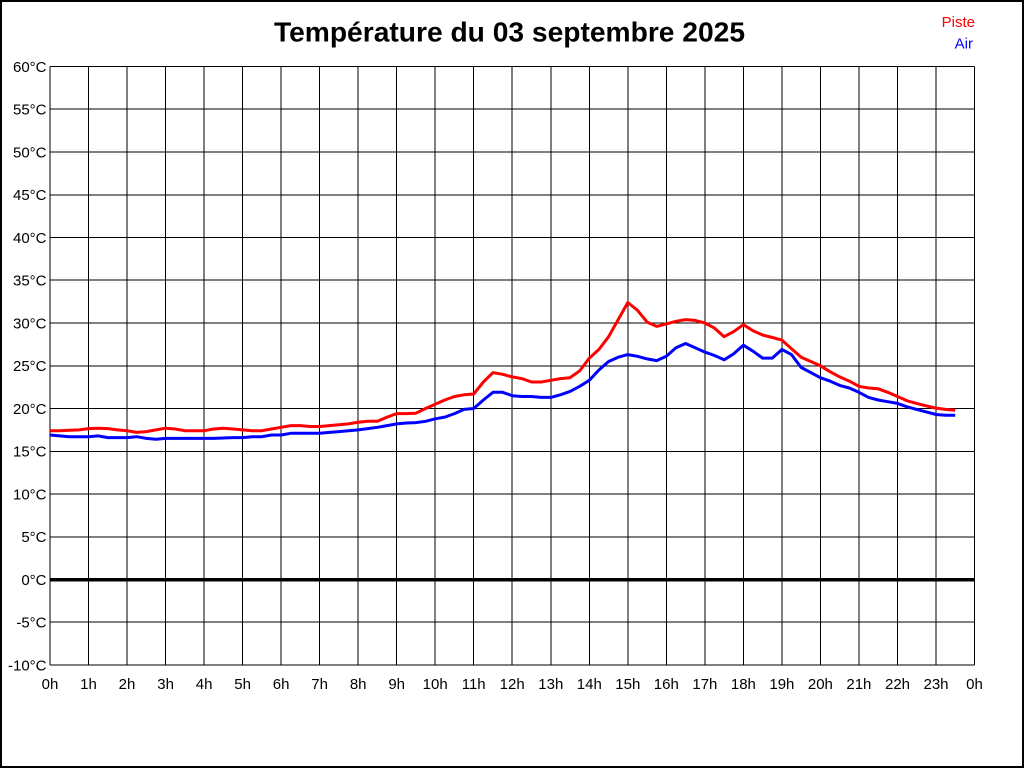 The image size is (1024, 768). What do you see at coordinates (935, 684) in the screenshot?
I see `svg-text: 23h` at bounding box center [935, 684].